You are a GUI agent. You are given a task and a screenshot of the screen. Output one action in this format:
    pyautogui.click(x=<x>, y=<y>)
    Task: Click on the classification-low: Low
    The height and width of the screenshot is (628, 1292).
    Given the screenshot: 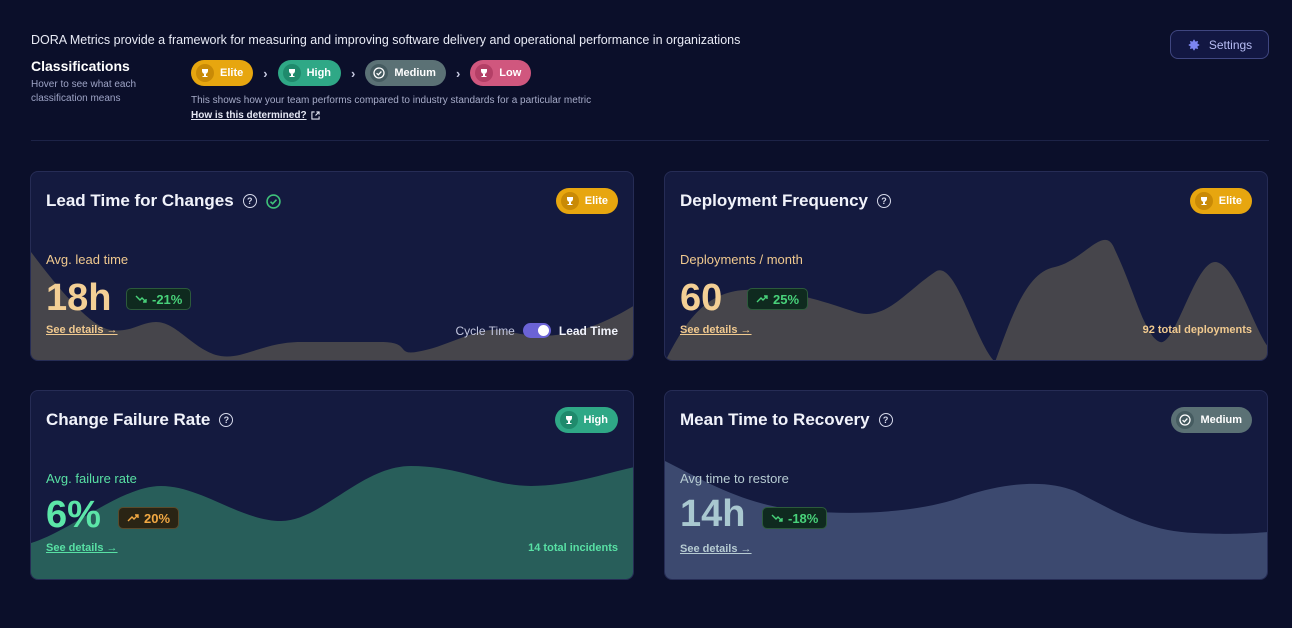 What is the action you would take?
    pyautogui.click(x=501, y=73)
    